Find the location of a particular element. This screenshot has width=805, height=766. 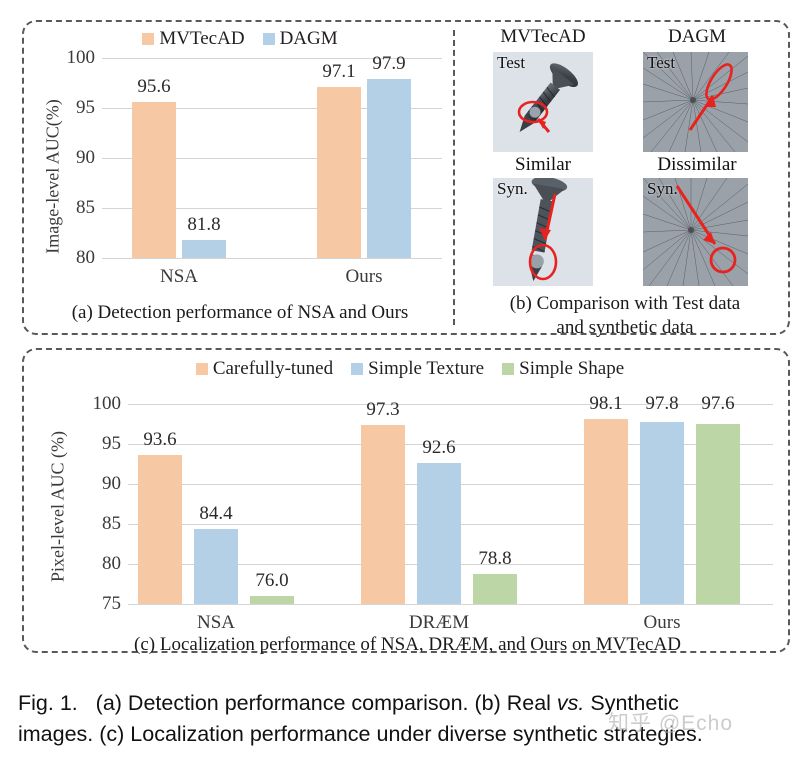

chart-a-legend: MVTecAD DAGM is located at coordinates (240, 39).